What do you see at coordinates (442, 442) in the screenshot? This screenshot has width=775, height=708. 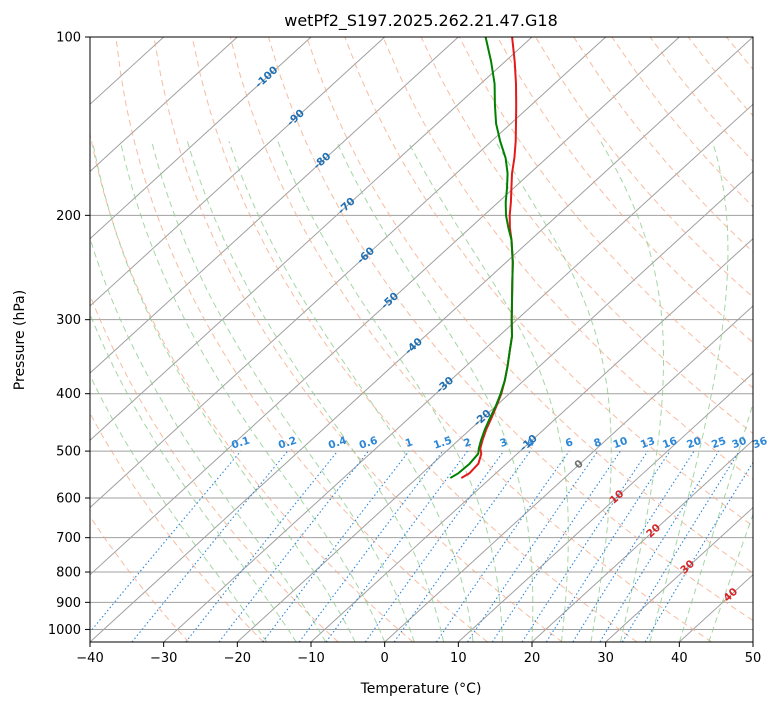 I see `mixing-ratio-label: 1.5` at bounding box center [442, 442].